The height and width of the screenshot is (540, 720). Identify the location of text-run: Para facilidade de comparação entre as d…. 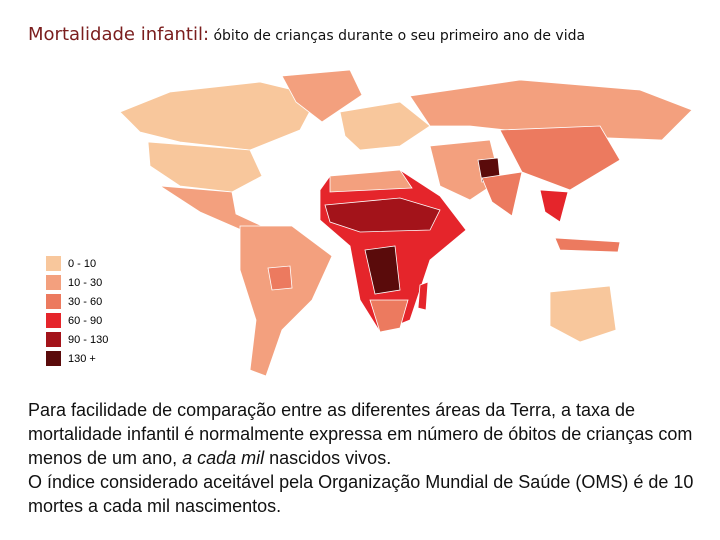
(360, 434).